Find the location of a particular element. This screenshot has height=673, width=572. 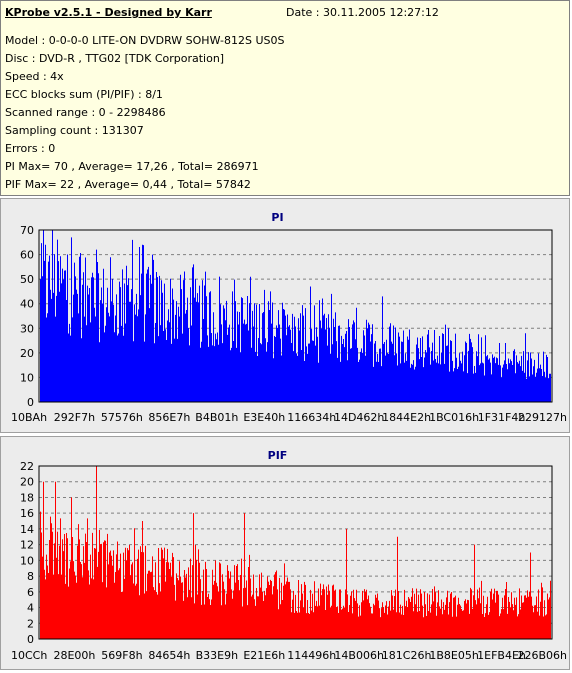

info-sampling-count: Sampling count : 131307 is located at coordinates (74, 130).